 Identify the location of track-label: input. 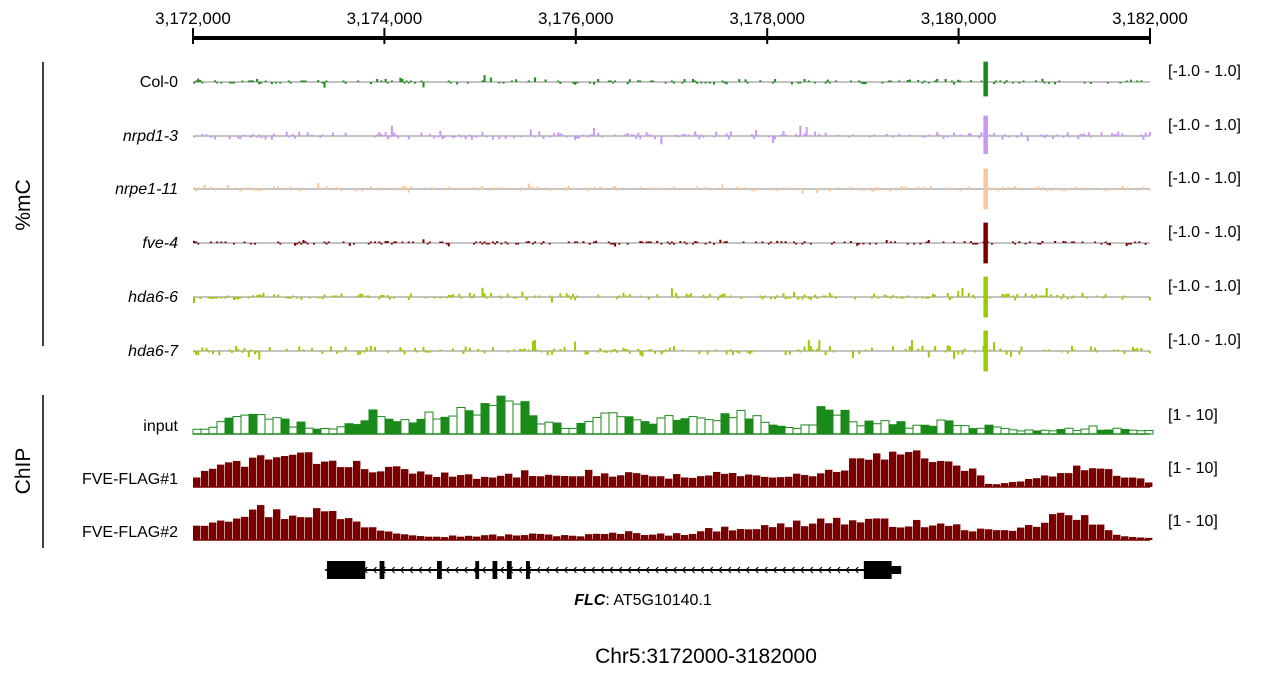
(160, 426).